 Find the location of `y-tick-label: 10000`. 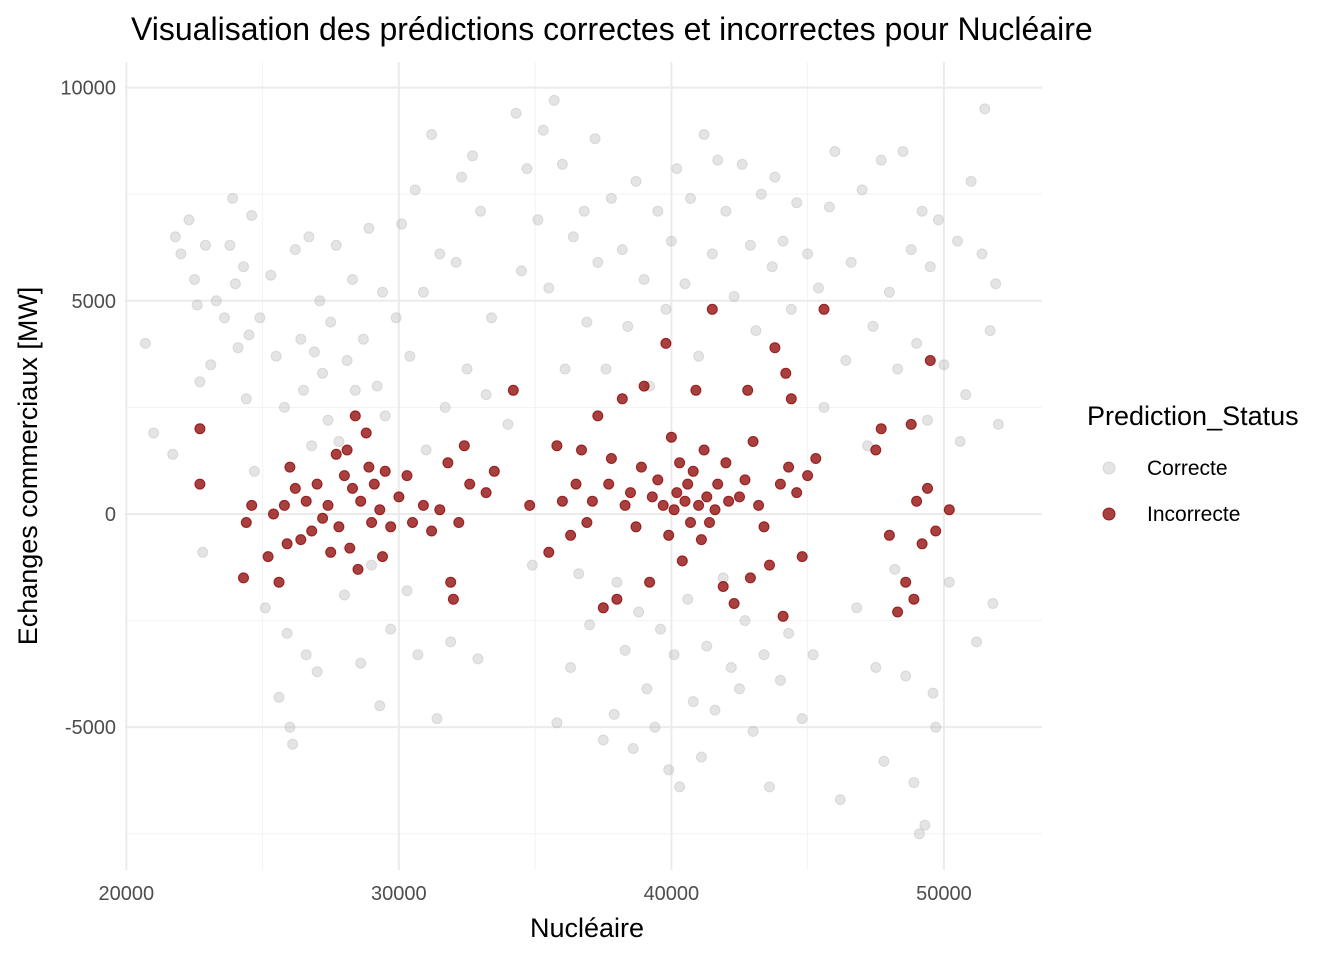

y-tick-label: 10000 is located at coordinates (88, 89).